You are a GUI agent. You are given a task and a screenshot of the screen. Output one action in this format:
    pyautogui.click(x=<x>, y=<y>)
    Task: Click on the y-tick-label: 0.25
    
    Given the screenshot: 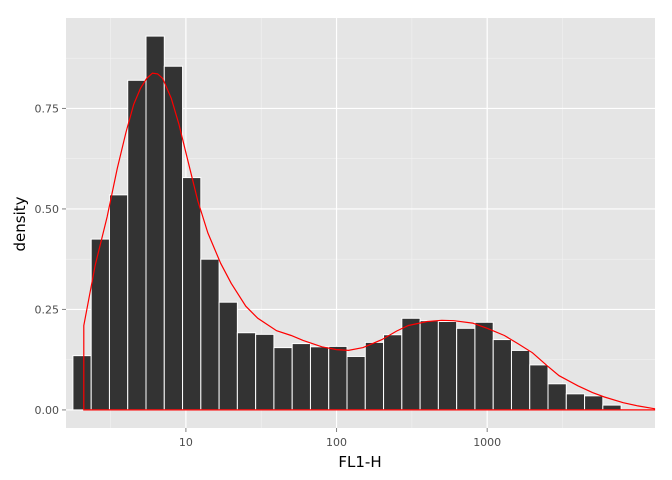 What is the action you would take?
    pyautogui.click(x=47, y=309)
    